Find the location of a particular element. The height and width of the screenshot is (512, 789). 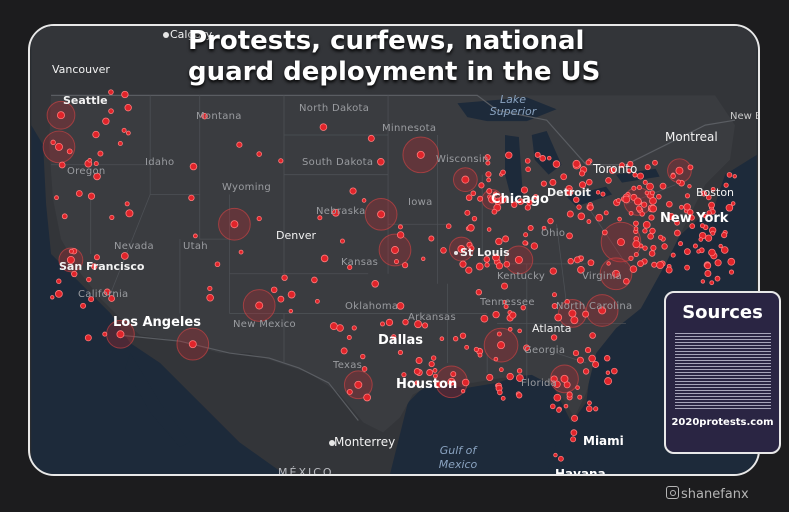

city-label-houston: Houston is located at coordinates (427, 384).